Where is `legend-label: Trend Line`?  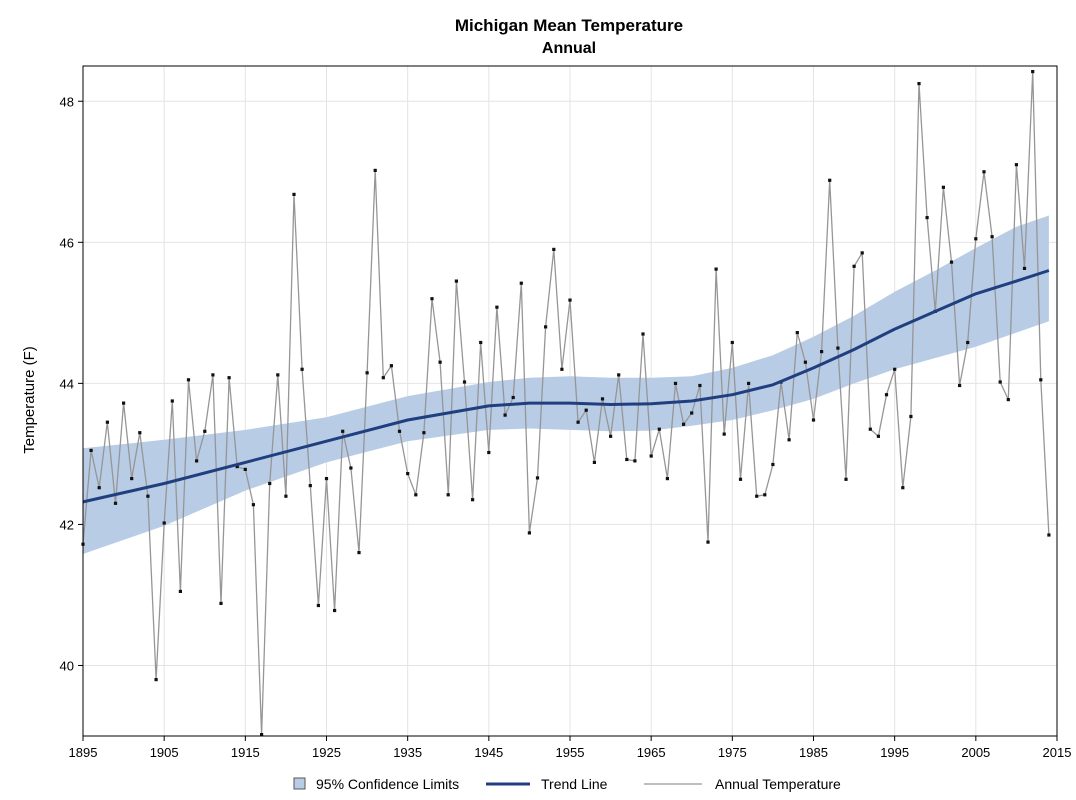
legend-label: Trend Line is located at coordinates (574, 784).